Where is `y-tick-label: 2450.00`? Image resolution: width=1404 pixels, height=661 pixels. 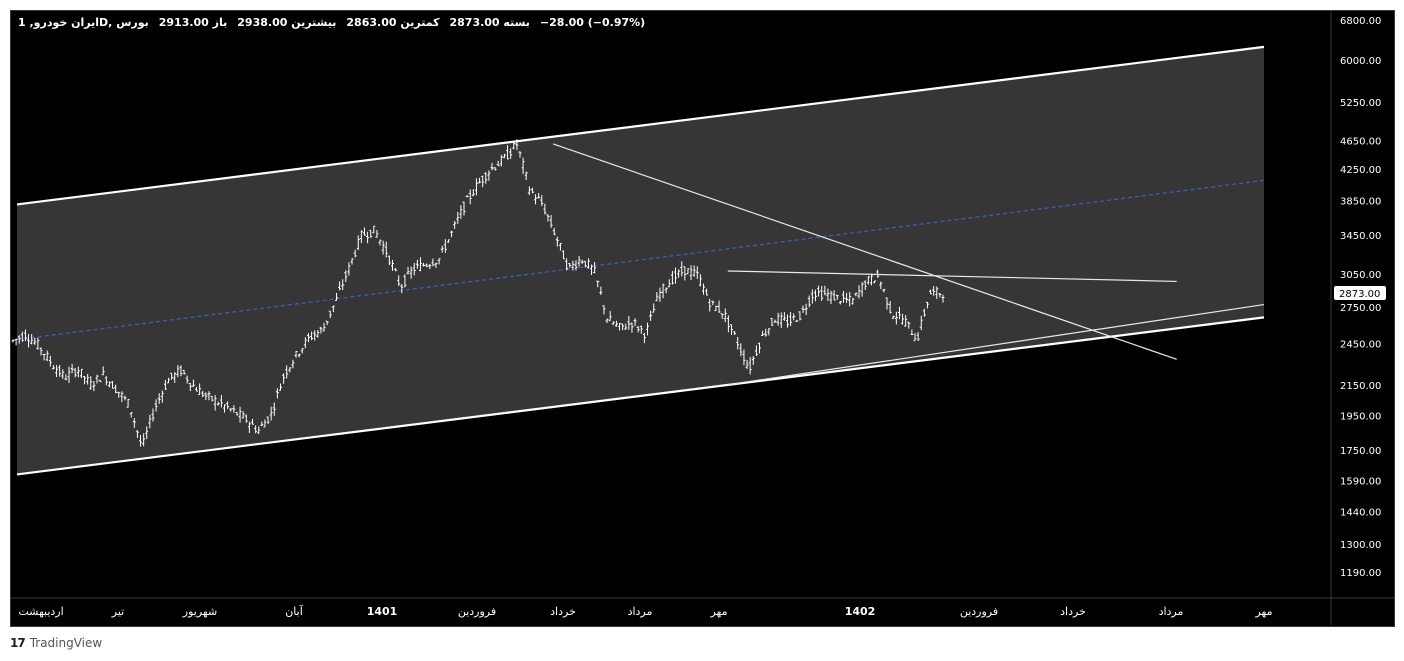 y-tick-label: 2450.00 is located at coordinates (1360, 344).